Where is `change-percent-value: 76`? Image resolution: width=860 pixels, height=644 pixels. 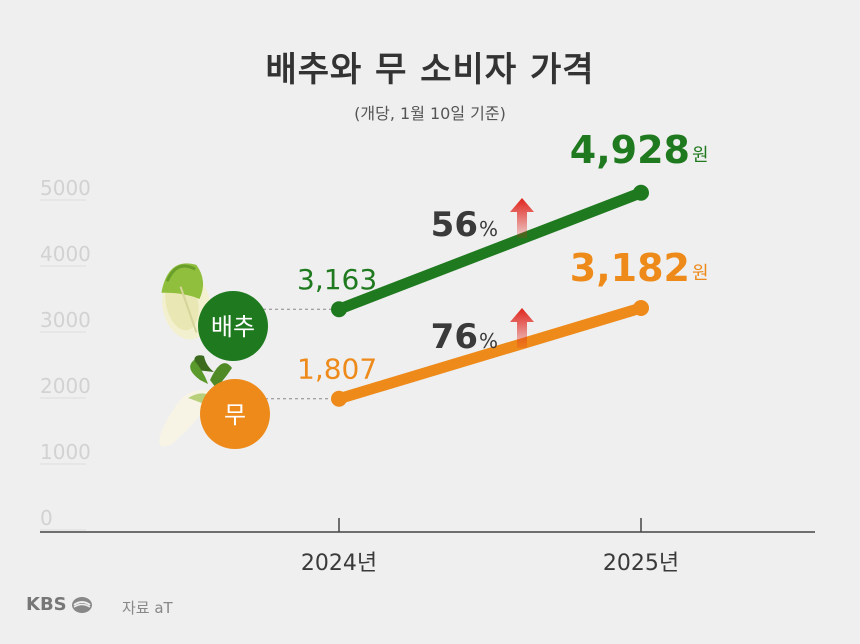 change-percent-value: 76 is located at coordinates (454, 337).